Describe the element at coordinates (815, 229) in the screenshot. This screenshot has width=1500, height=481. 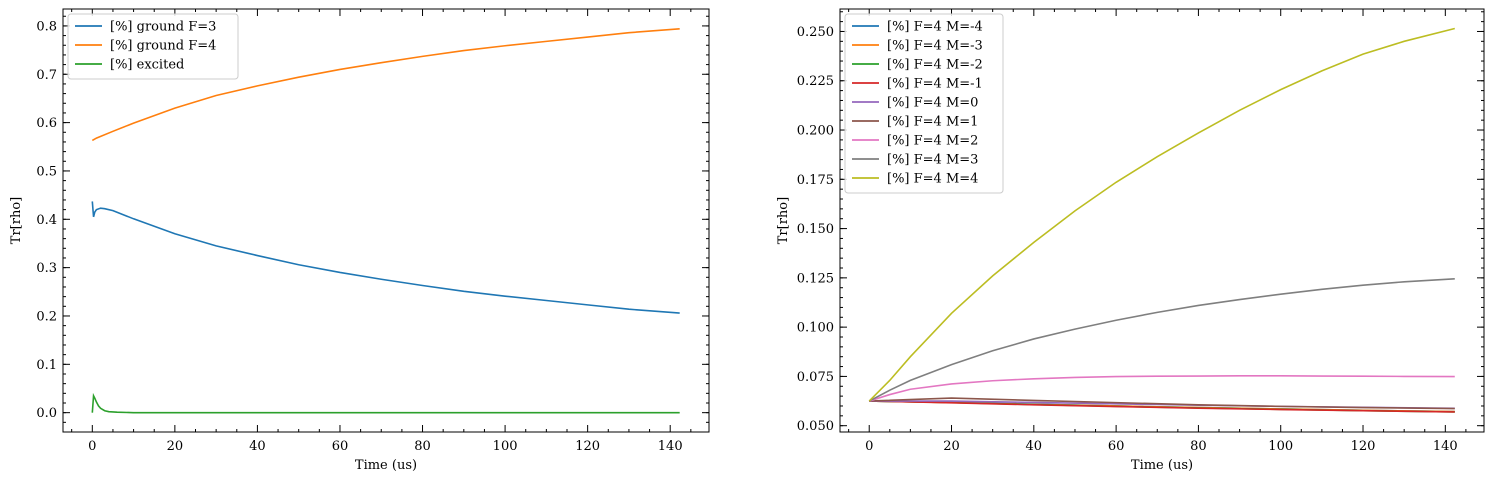
I see `y-tick-label: 0.150` at that location.